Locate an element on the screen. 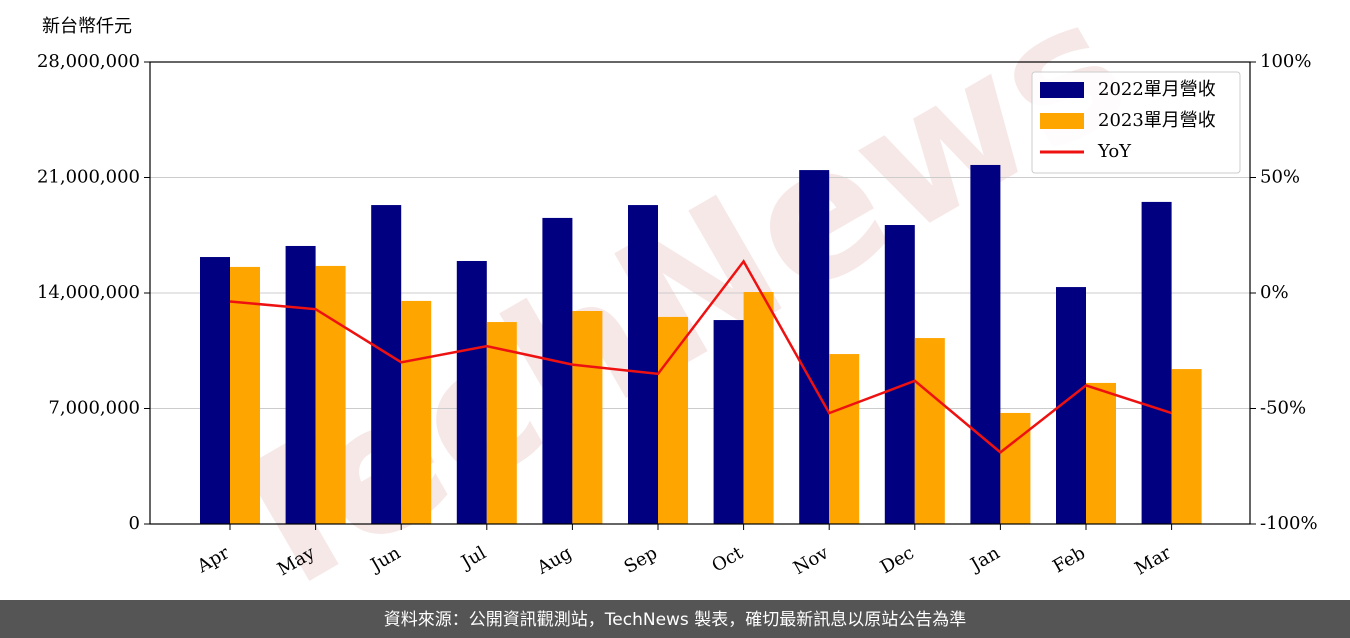 This screenshot has height=638, width=1350. x-tick-label: Dec is located at coordinates (897, 560).